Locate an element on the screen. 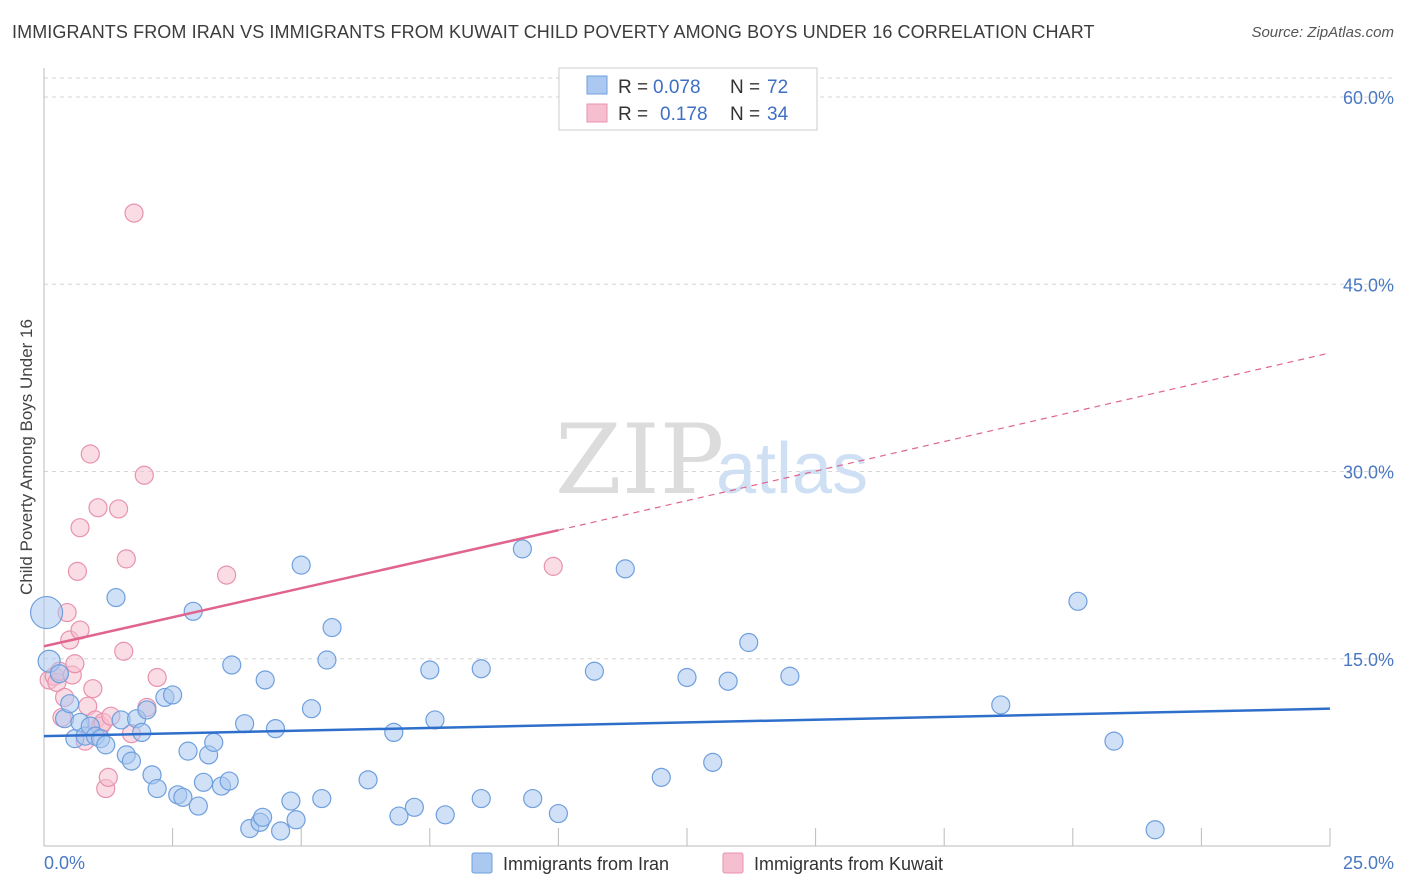  stats-legend-iran-n-value: 72 is located at coordinates (777, 87).